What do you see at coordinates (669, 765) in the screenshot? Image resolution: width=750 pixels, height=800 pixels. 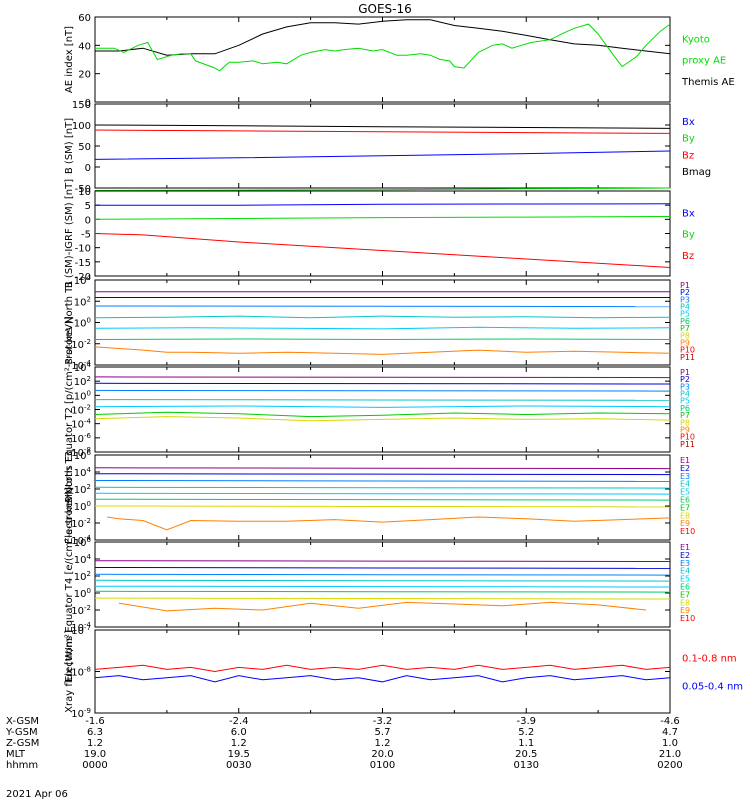 I see `time-row-value: 0200` at bounding box center [669, 765].